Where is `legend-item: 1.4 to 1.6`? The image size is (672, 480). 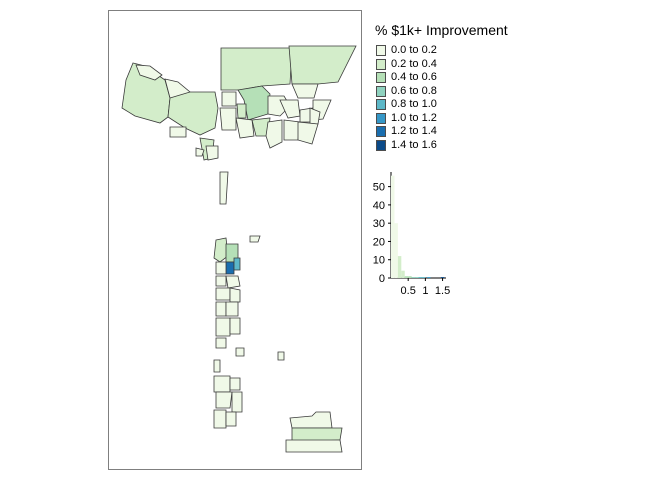 legend-item: 1.4 to 1.6 is located at coordinates (406, 146).